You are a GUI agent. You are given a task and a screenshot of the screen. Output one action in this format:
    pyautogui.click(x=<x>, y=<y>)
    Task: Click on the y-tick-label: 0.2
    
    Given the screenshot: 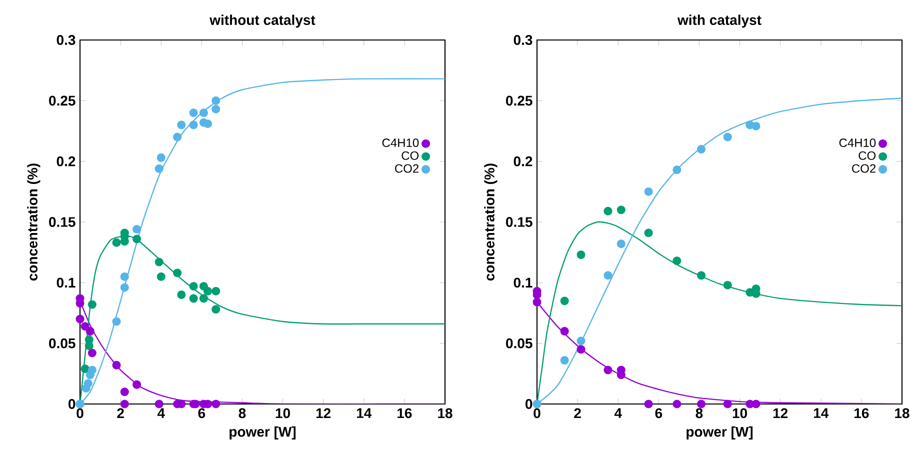 What is the action you would take?
    pyautogui.click(x=66, y=161)
    